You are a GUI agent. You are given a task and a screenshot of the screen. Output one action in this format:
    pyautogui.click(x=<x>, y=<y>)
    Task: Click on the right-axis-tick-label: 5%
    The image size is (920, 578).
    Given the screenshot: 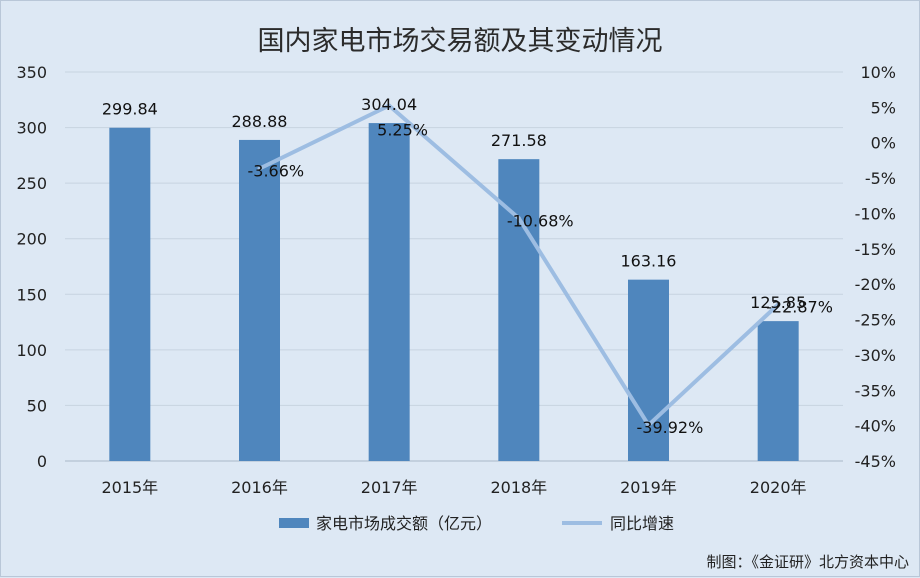 What is the action you would take?
    pyautogui.click(x=883, y=107)
    